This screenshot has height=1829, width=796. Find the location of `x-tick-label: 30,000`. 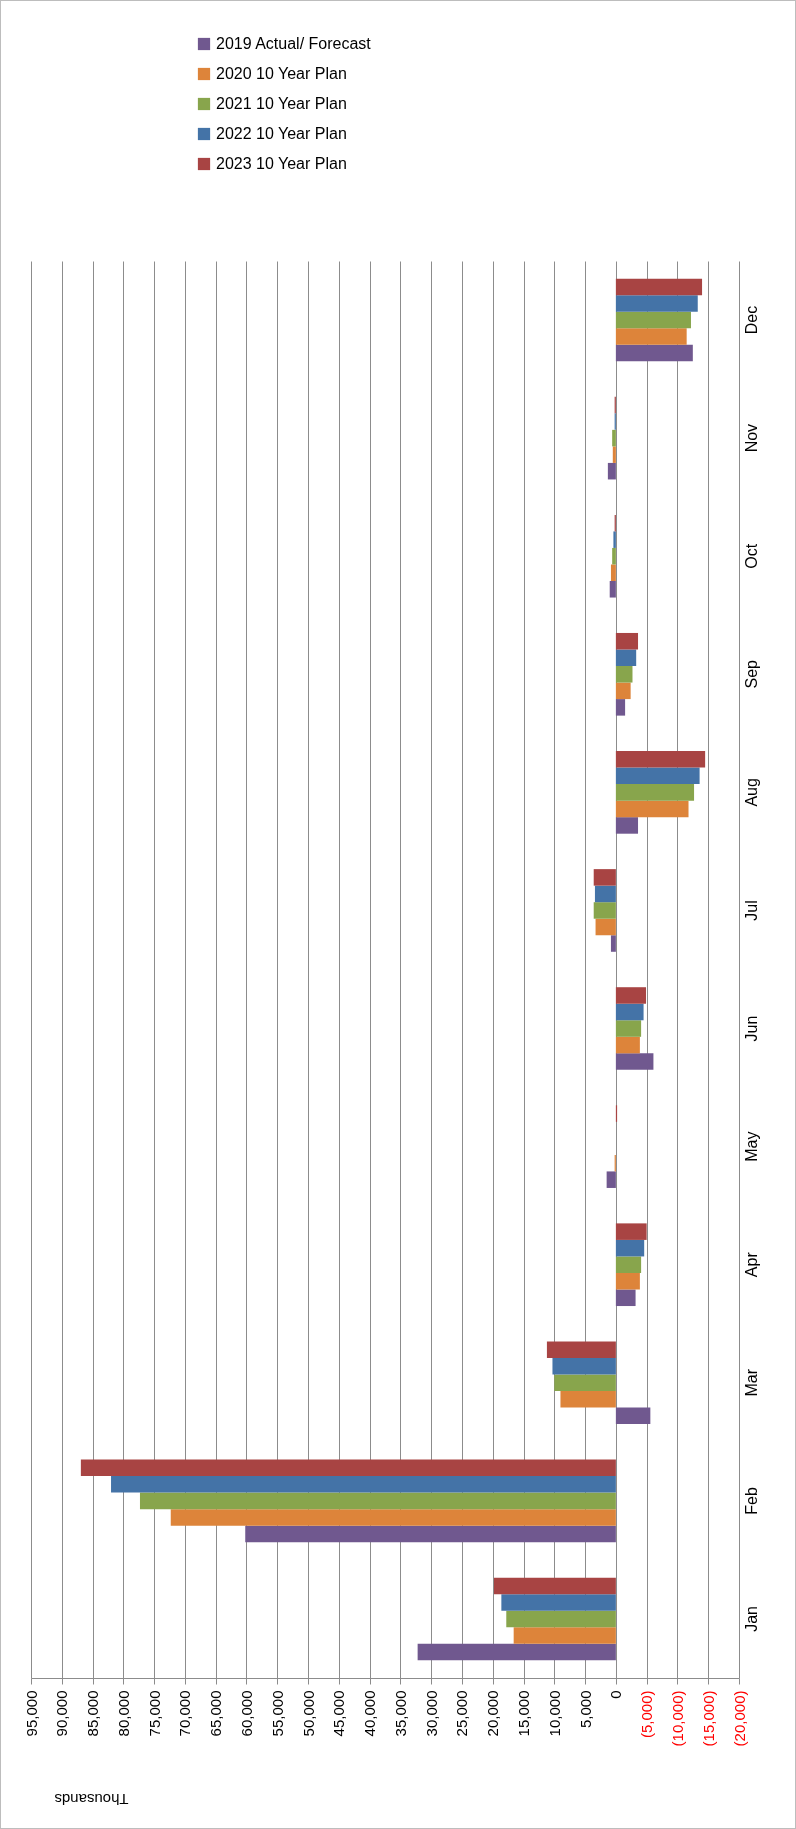

x-tick-label: 30,000 is located at coordinates (431, 1713).